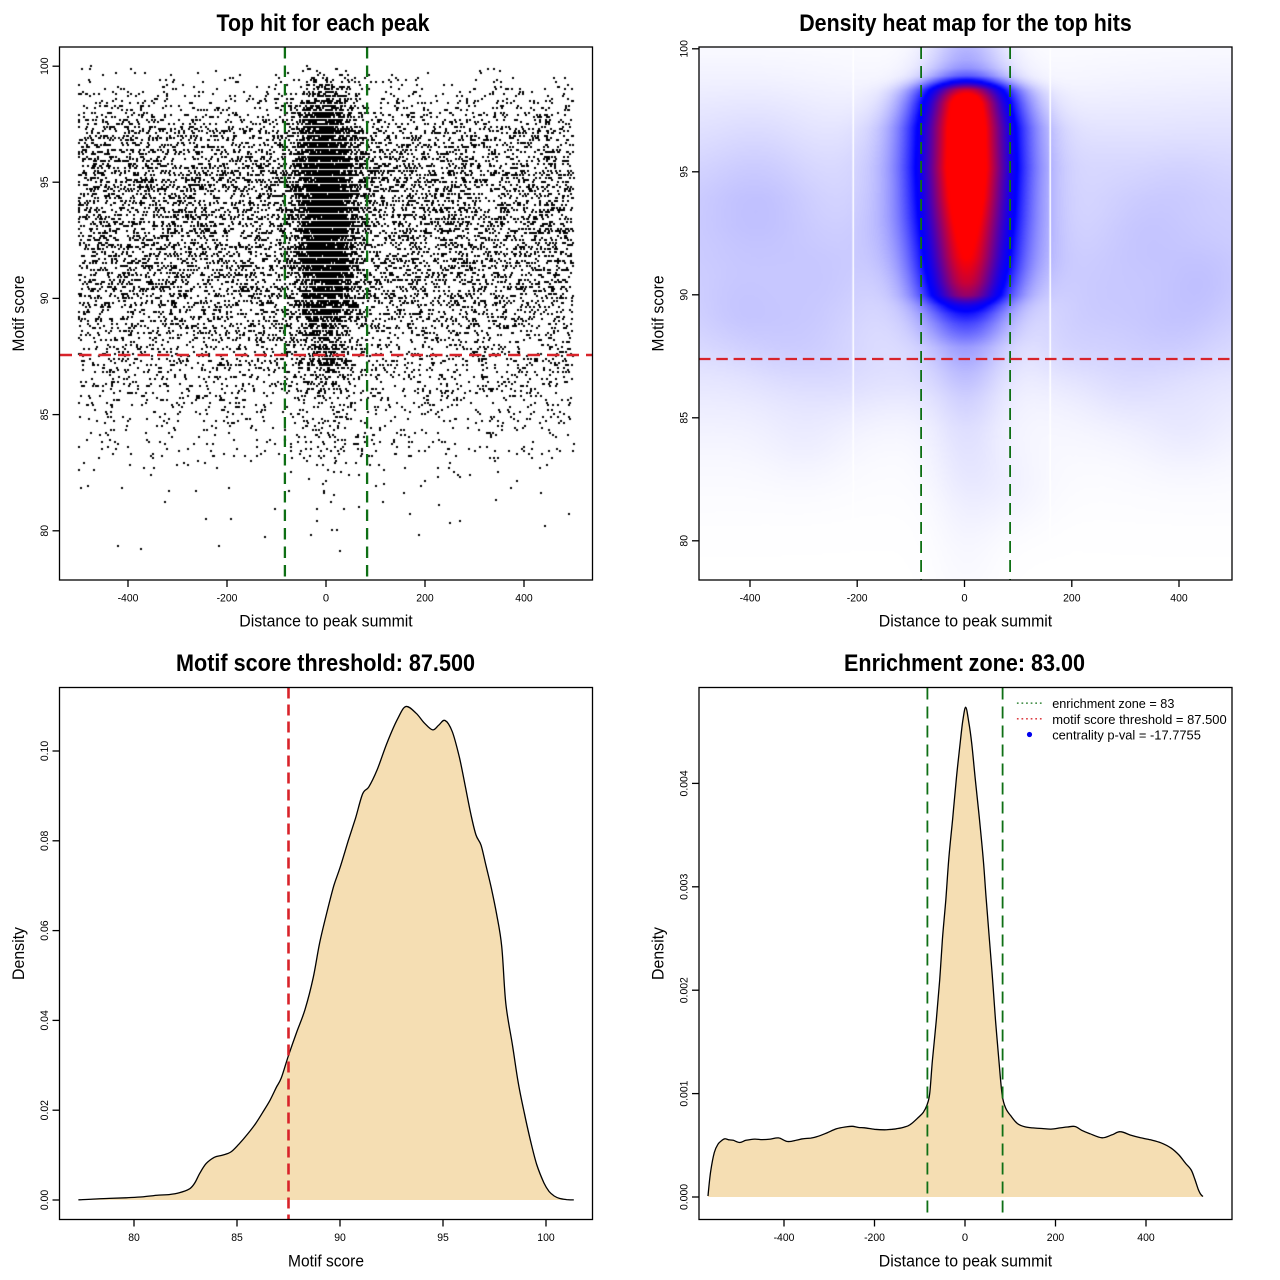  I want to click on svg-text:Density heat map for the top h: Density heat map for the top hits, so click(965, 23).